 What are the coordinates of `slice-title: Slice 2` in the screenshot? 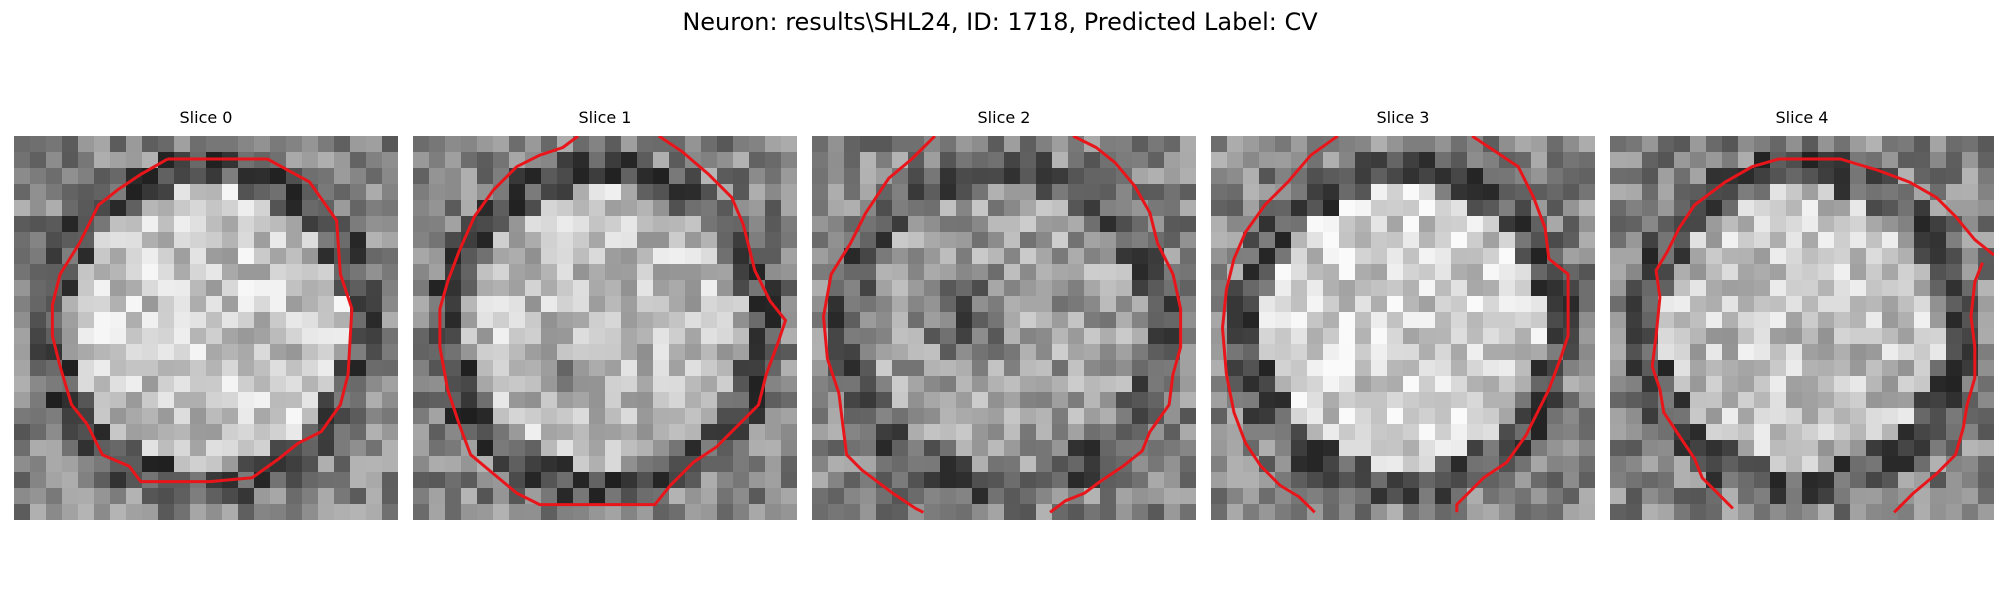 It's located at (1004, 117).